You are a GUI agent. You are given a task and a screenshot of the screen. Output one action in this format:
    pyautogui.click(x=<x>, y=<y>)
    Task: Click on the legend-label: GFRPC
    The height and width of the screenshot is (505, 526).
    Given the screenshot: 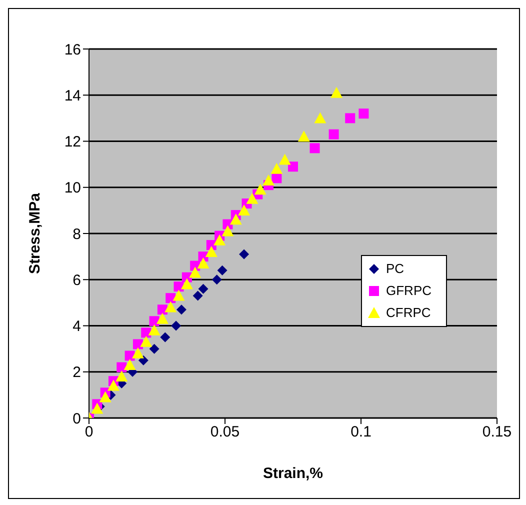 What is the action you would take?
    pyautogui.click(x=409, y=291)
    